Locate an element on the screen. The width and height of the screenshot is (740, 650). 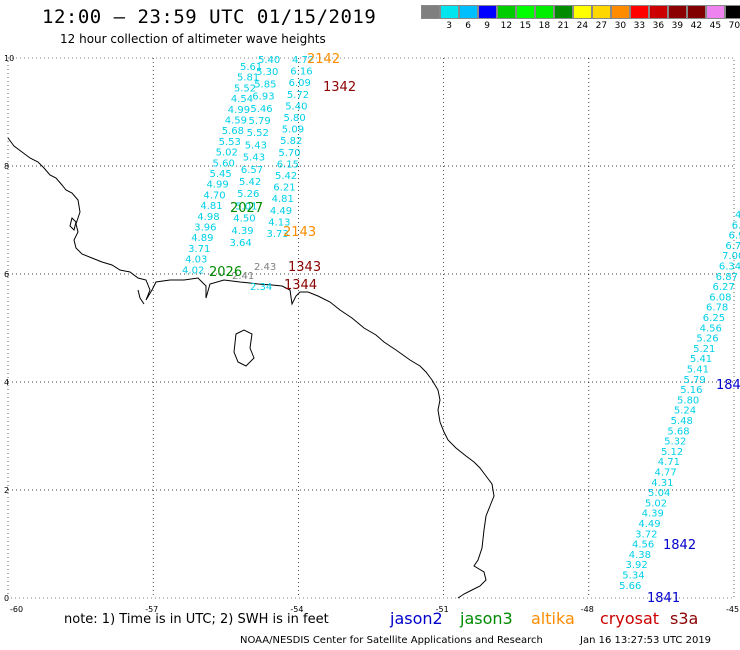
swh-value: 4.02 is located at coordinates (193, 270).